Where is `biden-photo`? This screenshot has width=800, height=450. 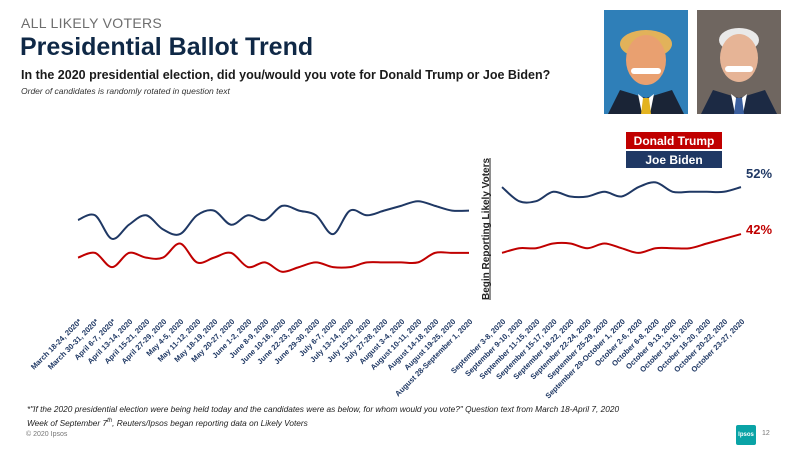 biden-photo is located at coordinates (739, 62).